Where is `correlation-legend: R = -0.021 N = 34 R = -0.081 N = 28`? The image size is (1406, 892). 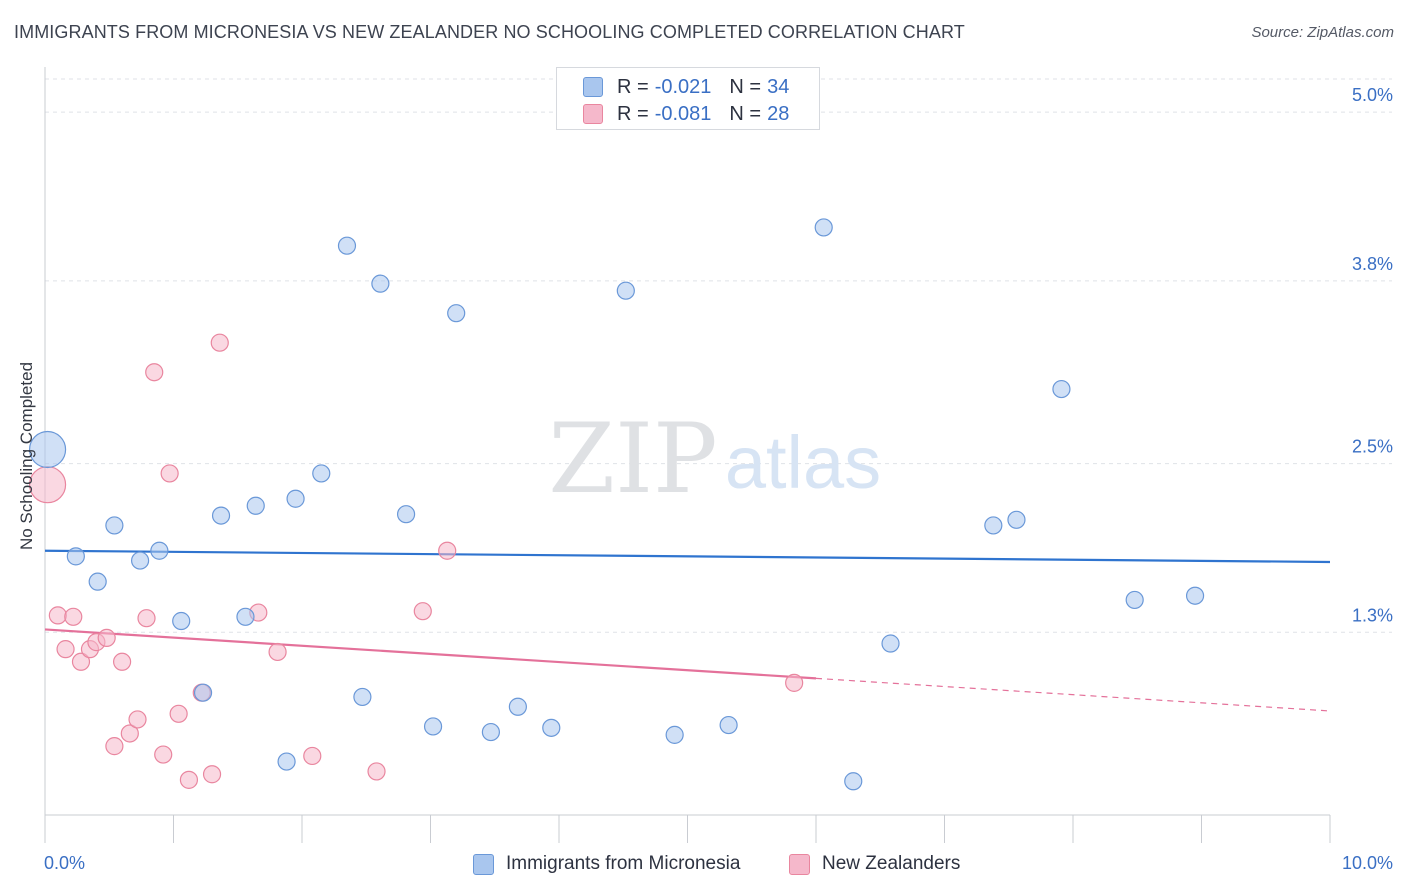 correlation-legend: R = -0.021 N = 34 R = -0.081 N = 28 is located at coordinates (688, 98).